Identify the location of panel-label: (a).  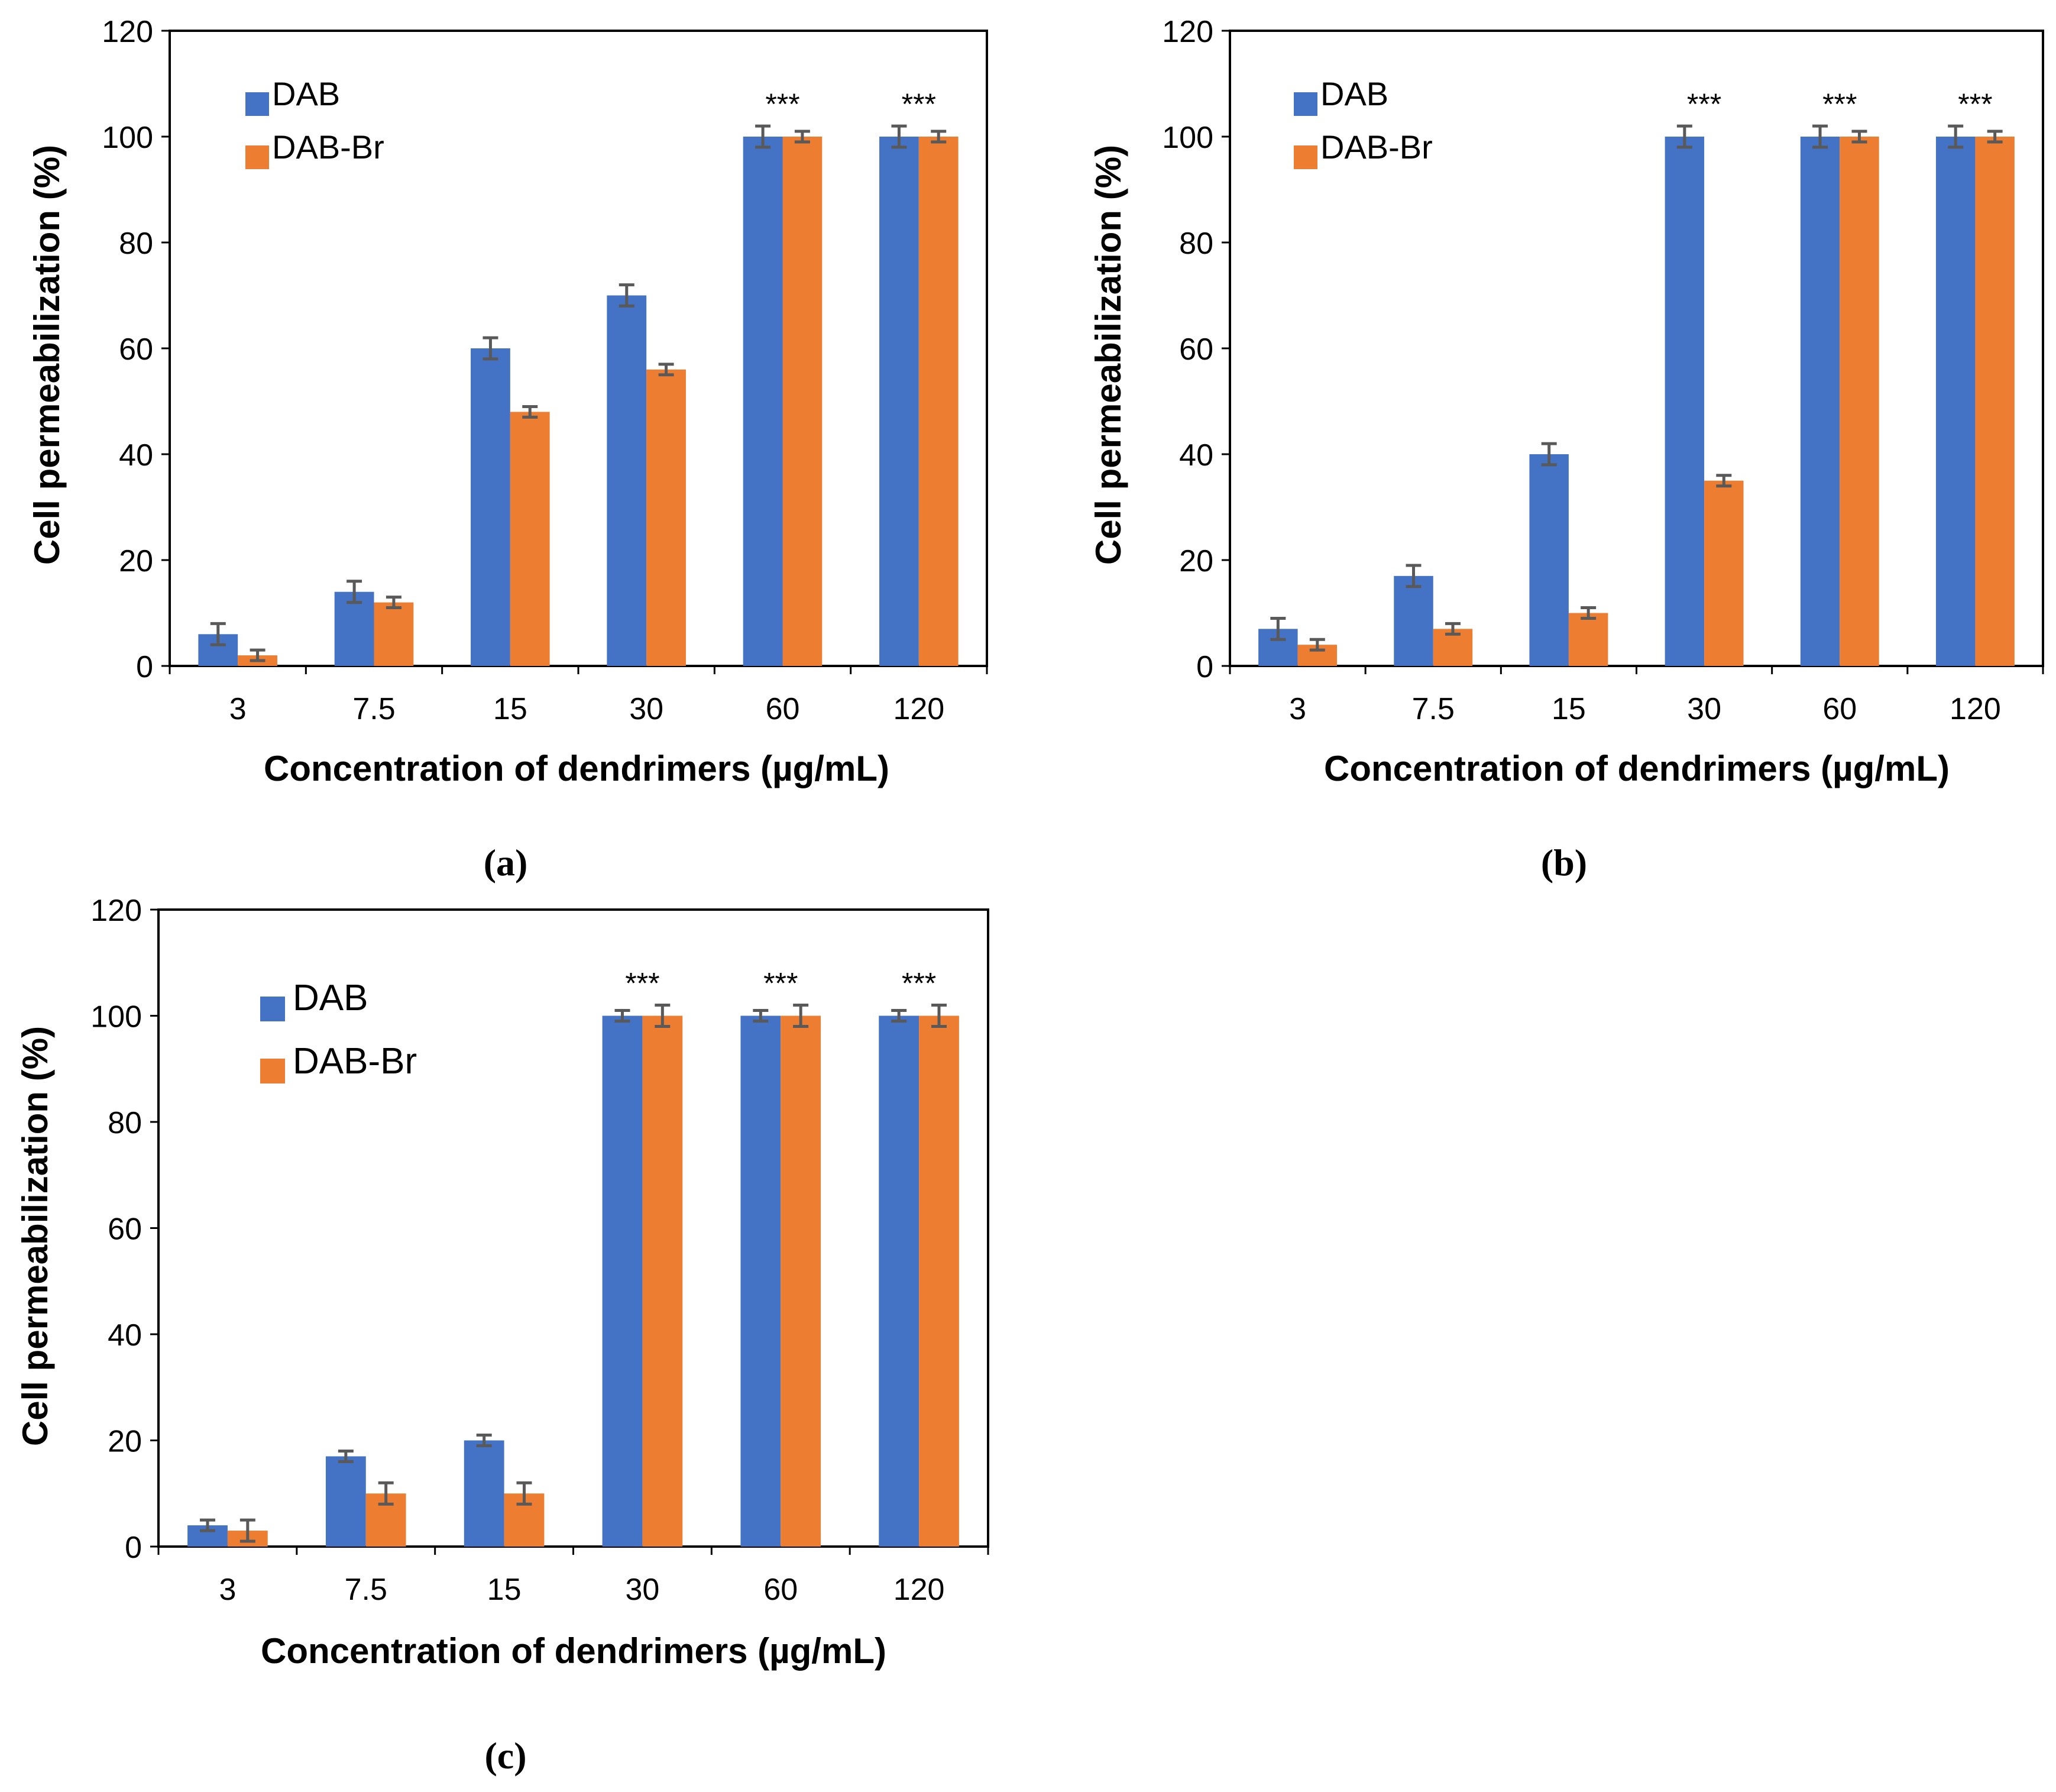
(506, 863).